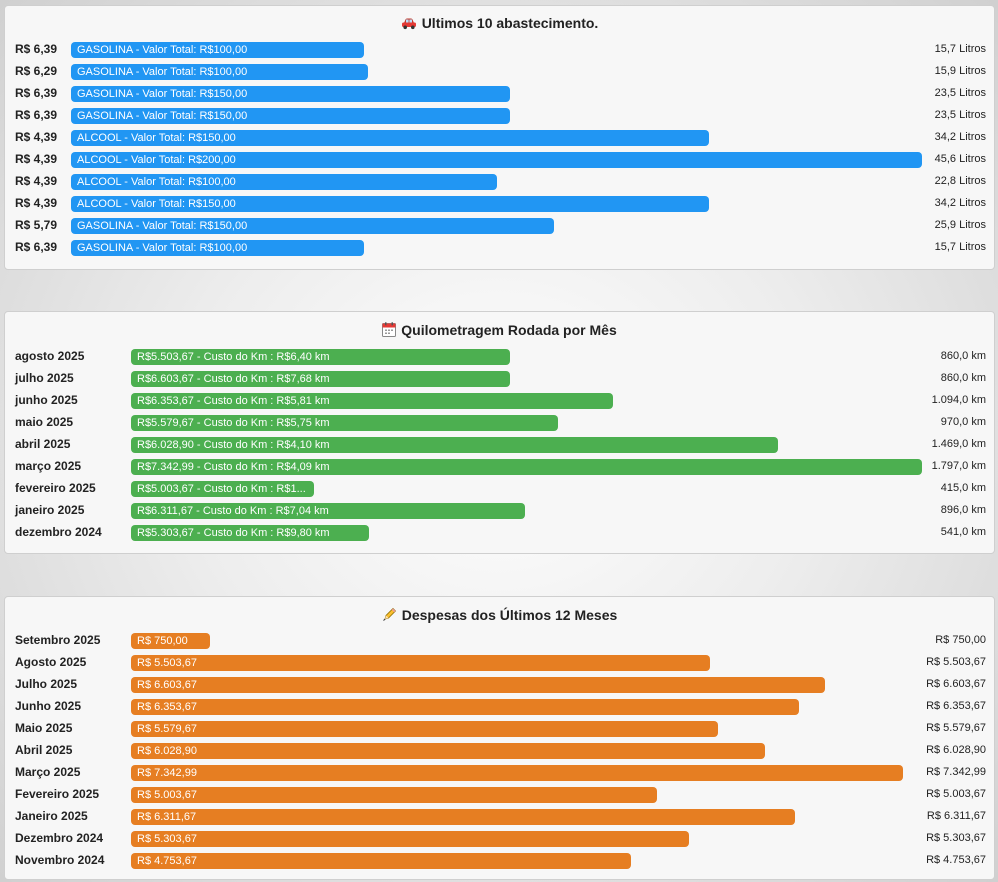  Describe the element at coordinates (517, 773) in the screenshot. I see `expense-bar: R$ 7.342,99` at that location.